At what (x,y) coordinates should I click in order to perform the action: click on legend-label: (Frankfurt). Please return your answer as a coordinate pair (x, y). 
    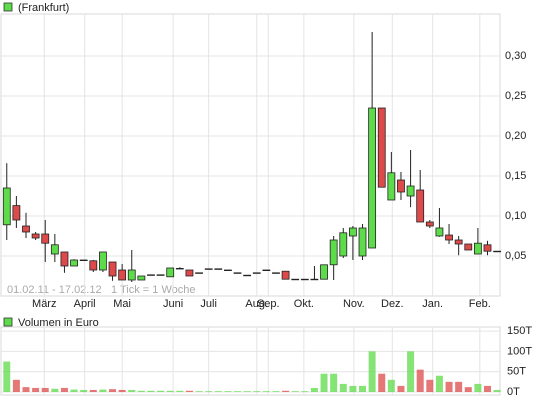
    Looking at the image, I should click on (43, 8).